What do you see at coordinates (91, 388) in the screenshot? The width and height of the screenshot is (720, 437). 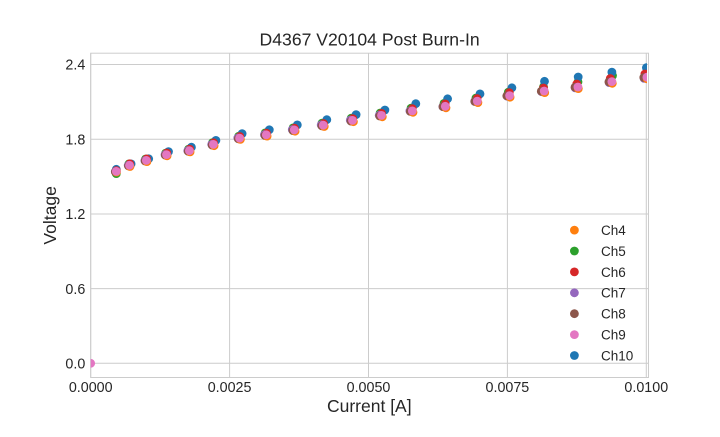 I see `svg-text: 0.0000` at bounding box center [91, 388].